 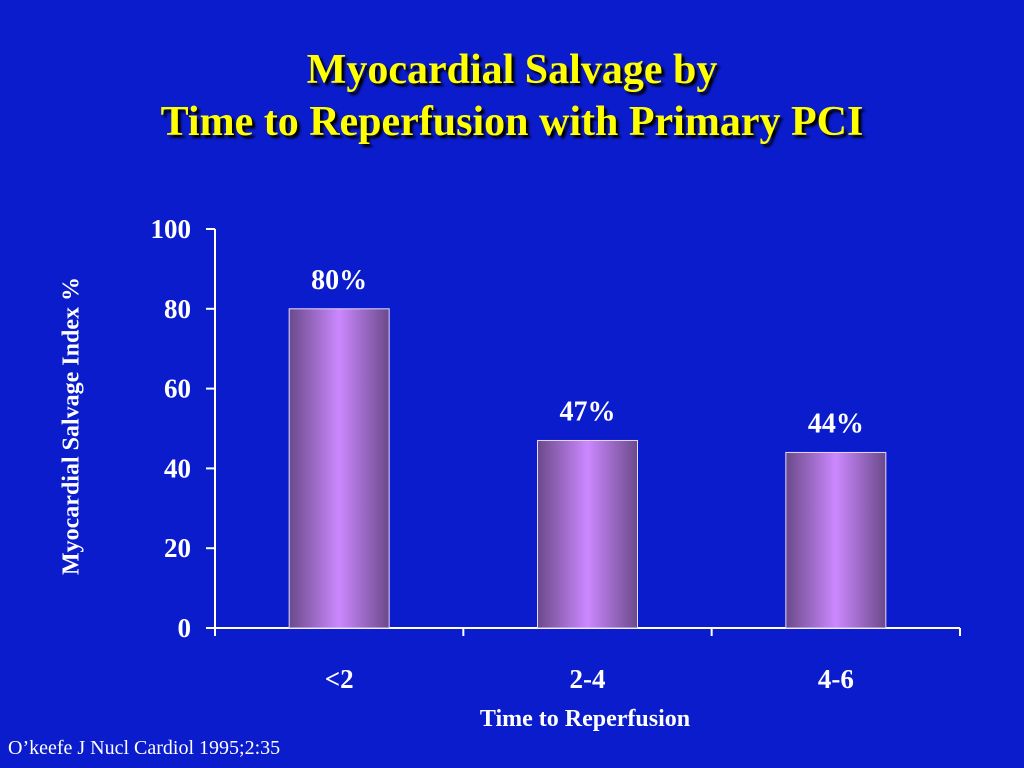 I want to click on category-label: 4-6, so click(x=836, y=679).